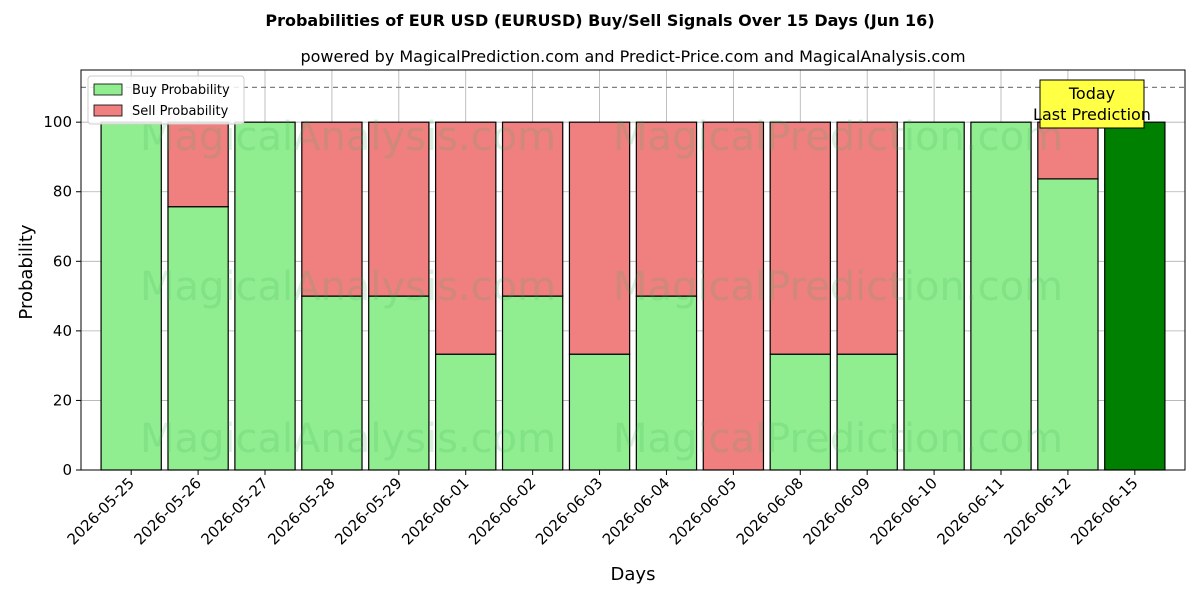 This screenshot has height=604, width=1200. I want to click on x-tick-label: 2026-05-29, so click(368, 511).